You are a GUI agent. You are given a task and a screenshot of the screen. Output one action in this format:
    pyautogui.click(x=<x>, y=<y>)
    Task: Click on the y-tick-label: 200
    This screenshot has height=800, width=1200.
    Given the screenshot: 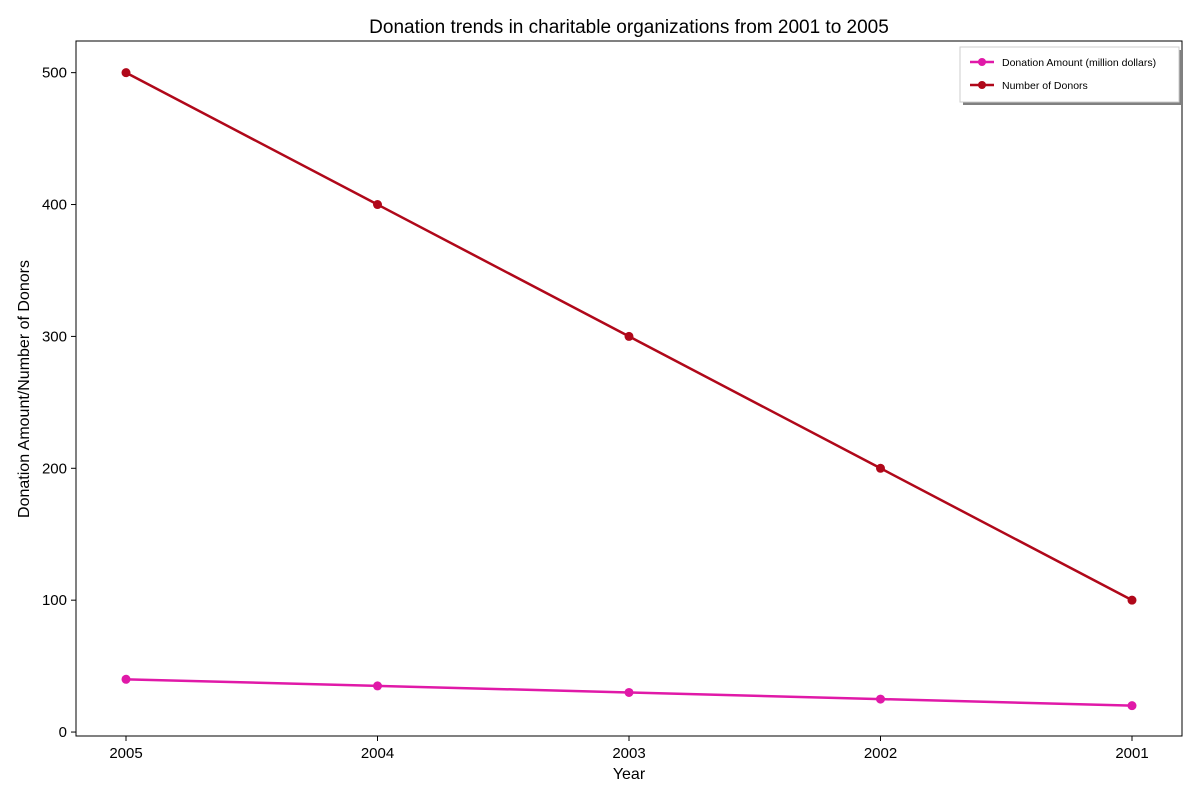 What is the action you would take?
    pyautogui.click(x=54, y=468)
    